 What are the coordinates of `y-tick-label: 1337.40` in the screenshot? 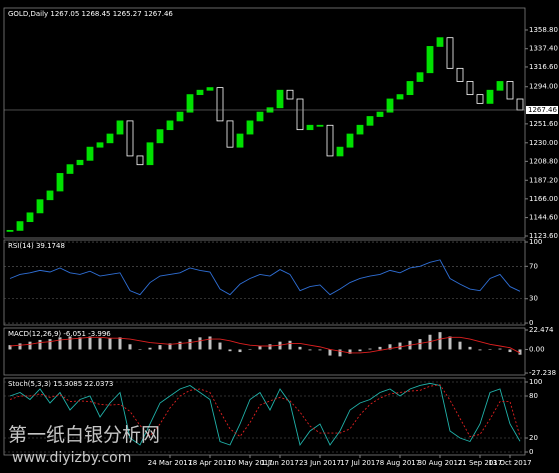 It's located at (543, 49).